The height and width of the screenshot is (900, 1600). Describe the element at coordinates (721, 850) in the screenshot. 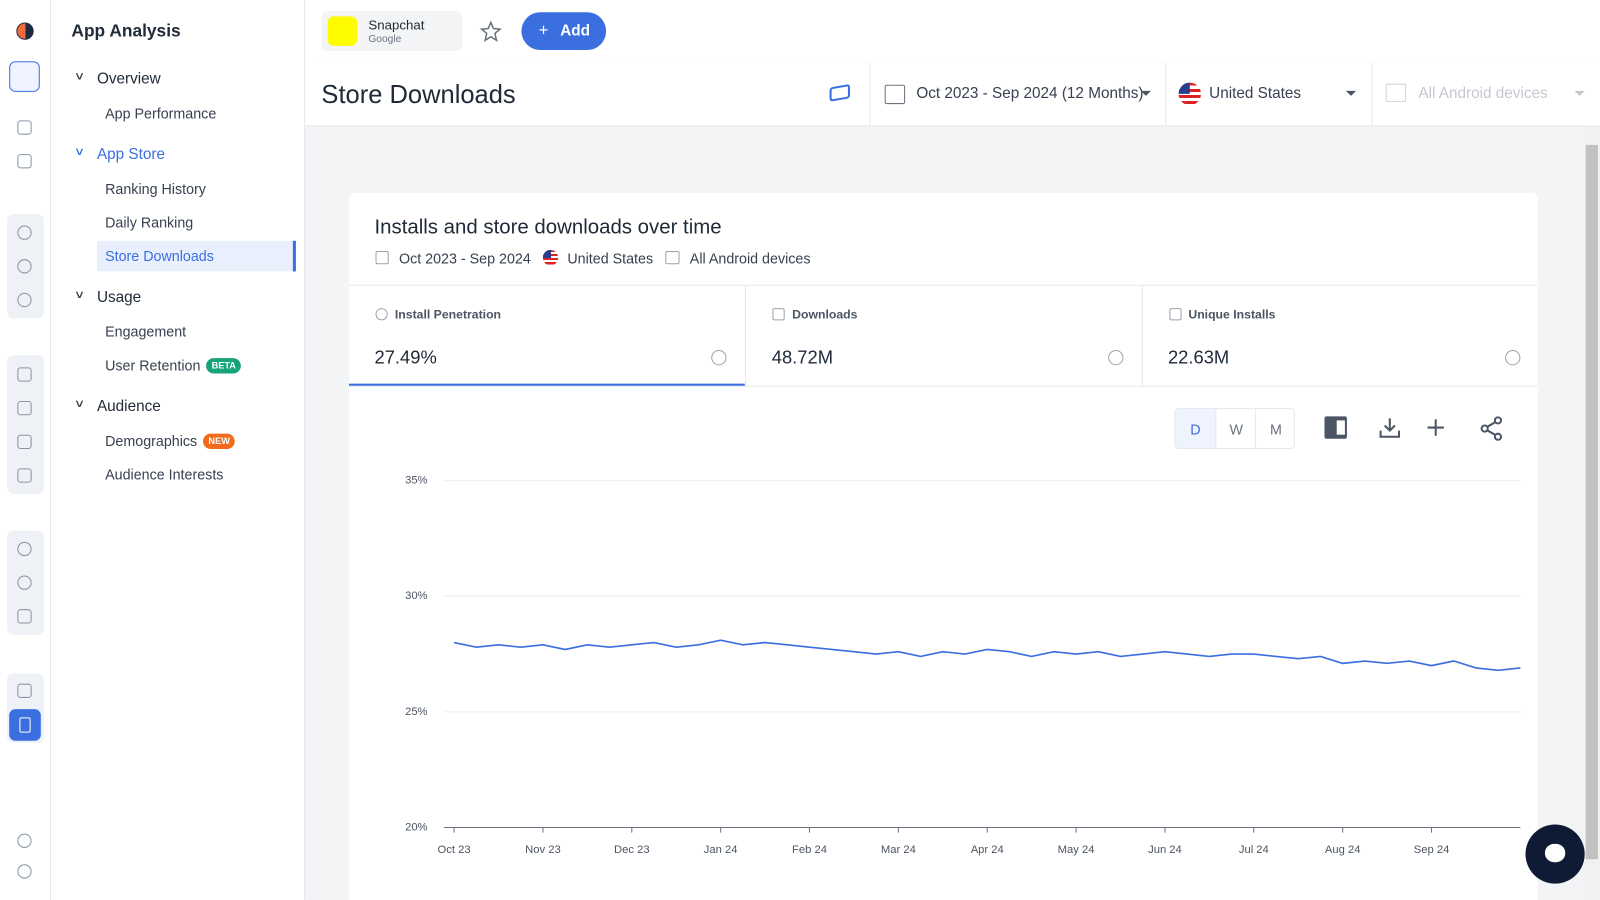

I see `x-tick-label: Jan 24` at that location.